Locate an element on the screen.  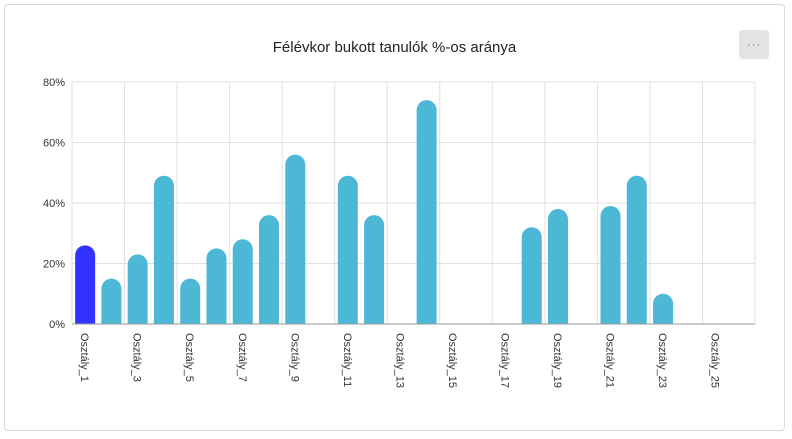
more-icon: ··· is located at coordinates (754, 44).